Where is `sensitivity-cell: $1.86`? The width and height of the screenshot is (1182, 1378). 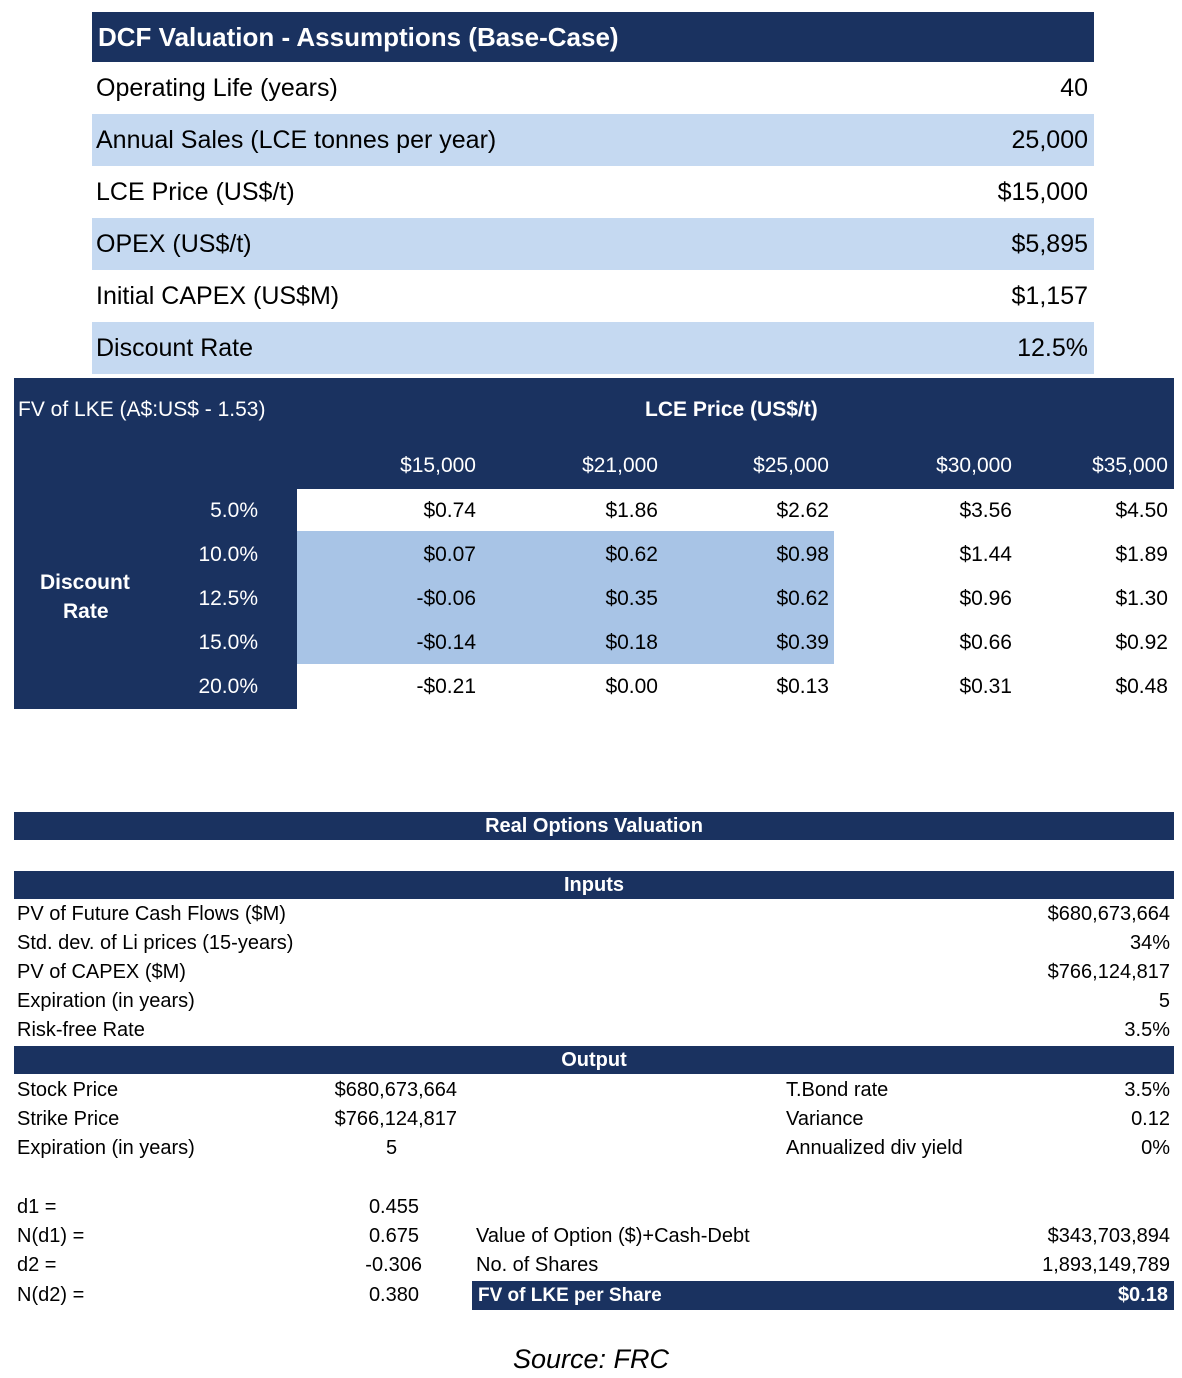
sensitivity-cell: $1.86 is located at coordinates (631, 510).